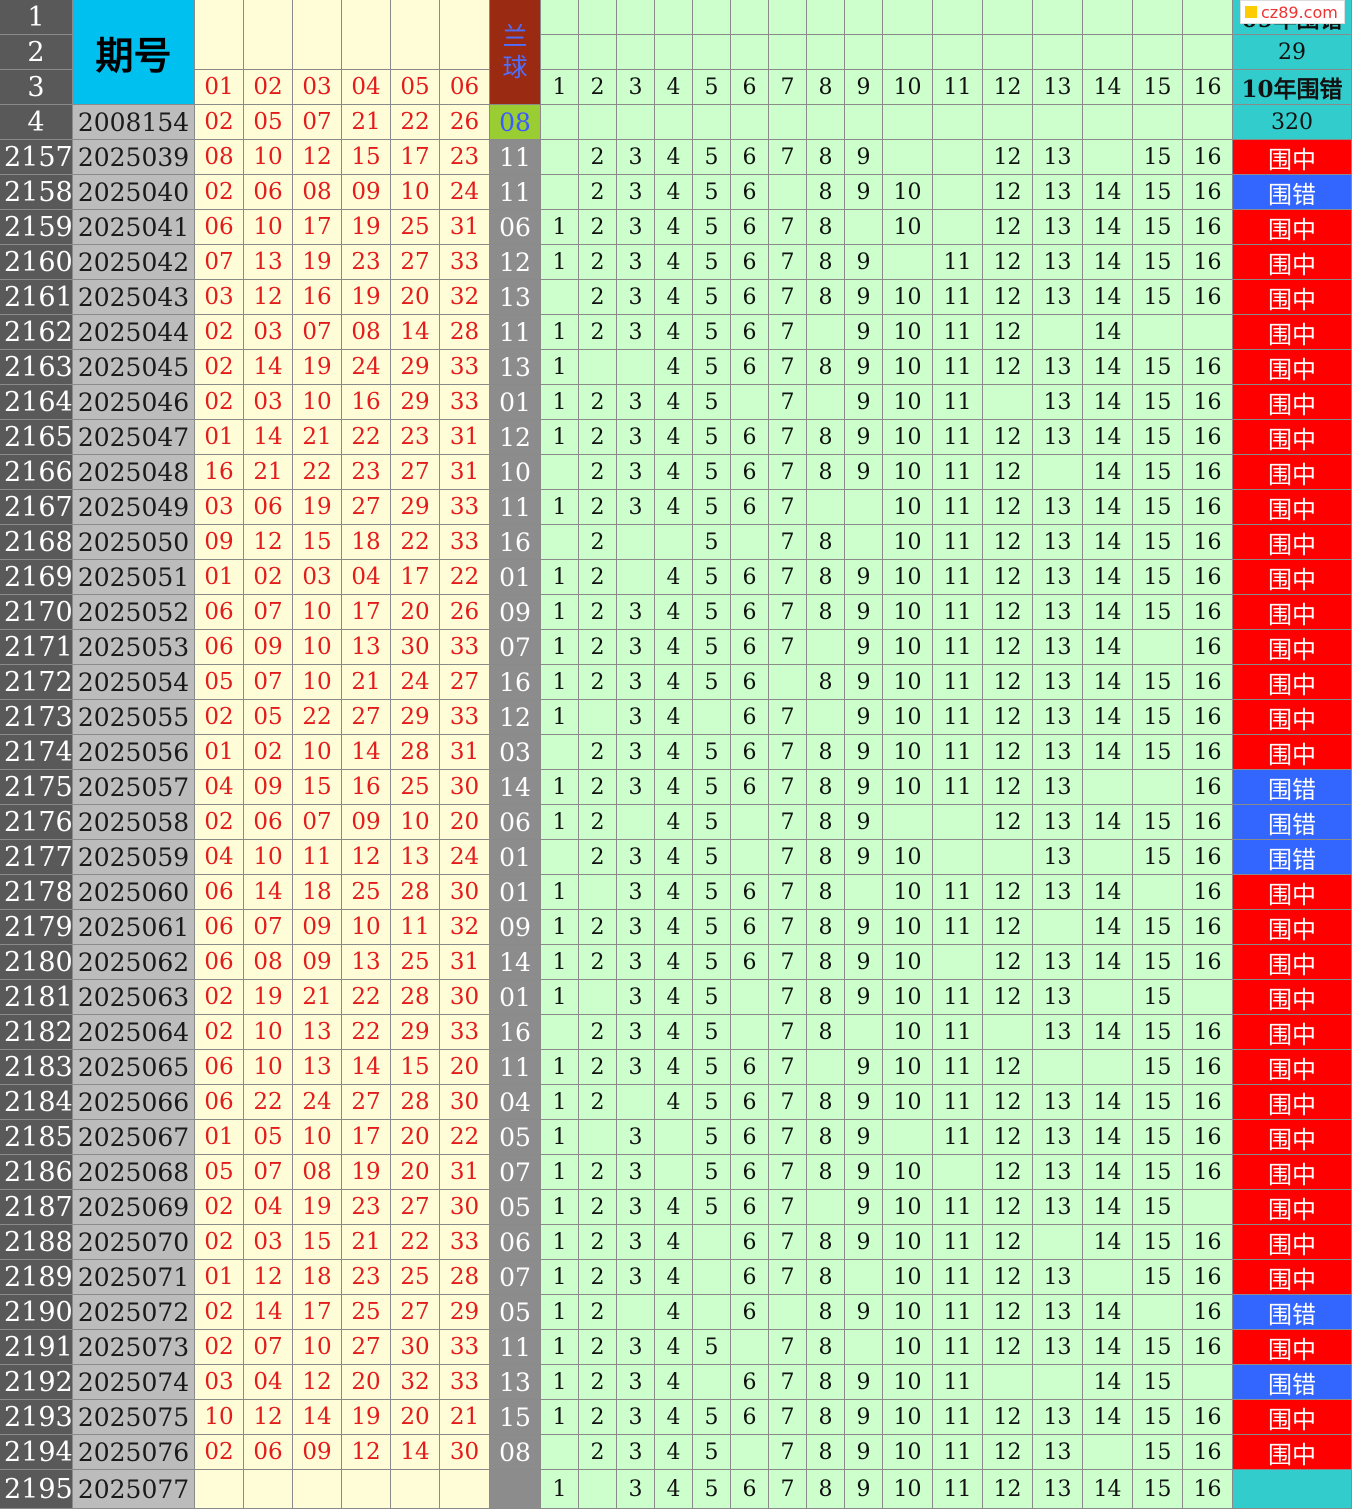  What do you see at coordinates (415, 192) in the screenshot?
I see `red-ball-cell: 10` at bounding box center [415, 192].